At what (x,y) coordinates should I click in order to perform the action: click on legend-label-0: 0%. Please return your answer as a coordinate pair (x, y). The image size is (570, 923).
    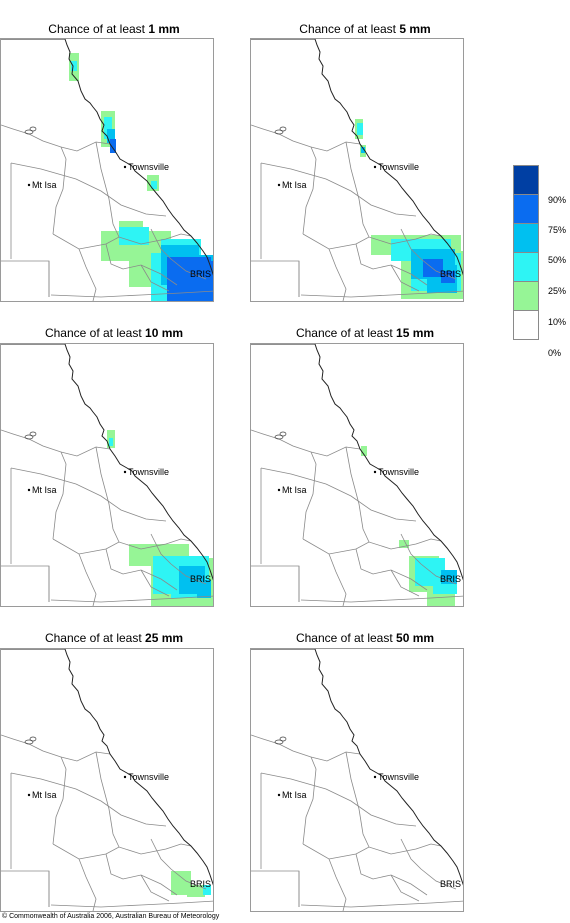
    Looking at the image, I should click on (555, 353).